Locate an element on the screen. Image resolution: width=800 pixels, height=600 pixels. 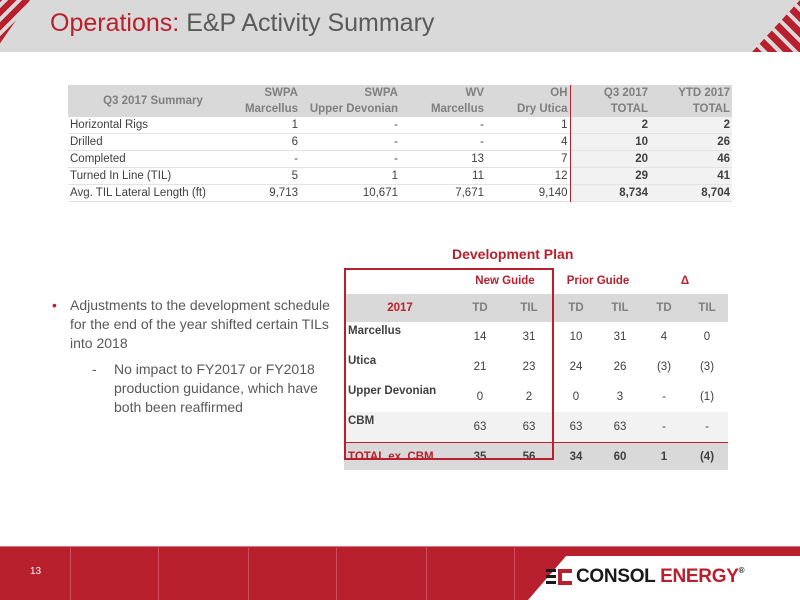
table-row: Completed - - 13 7 20 46 is located at coordinates (400, 159).